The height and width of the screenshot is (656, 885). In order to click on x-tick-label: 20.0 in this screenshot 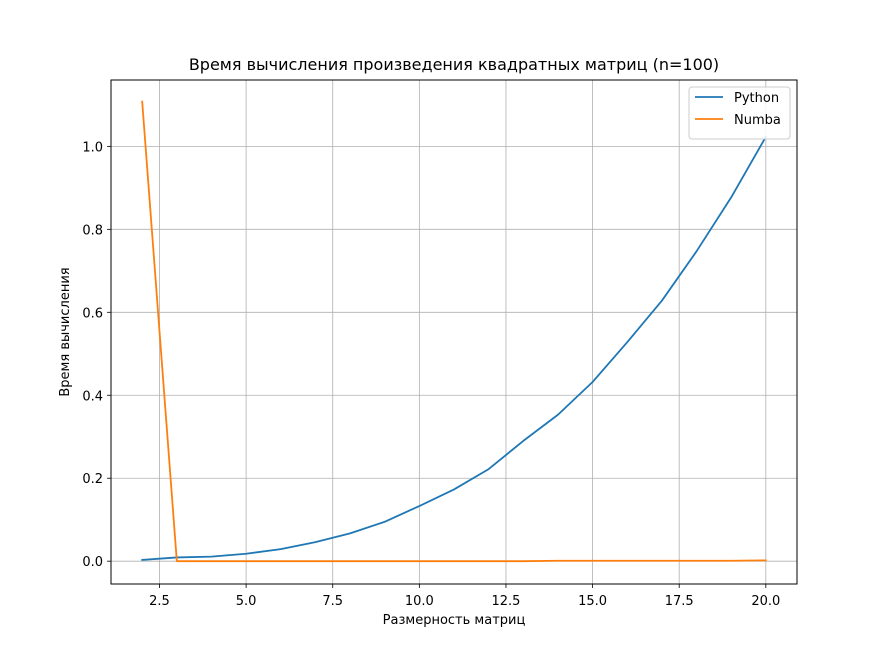, I will do `click(765, 601)`.